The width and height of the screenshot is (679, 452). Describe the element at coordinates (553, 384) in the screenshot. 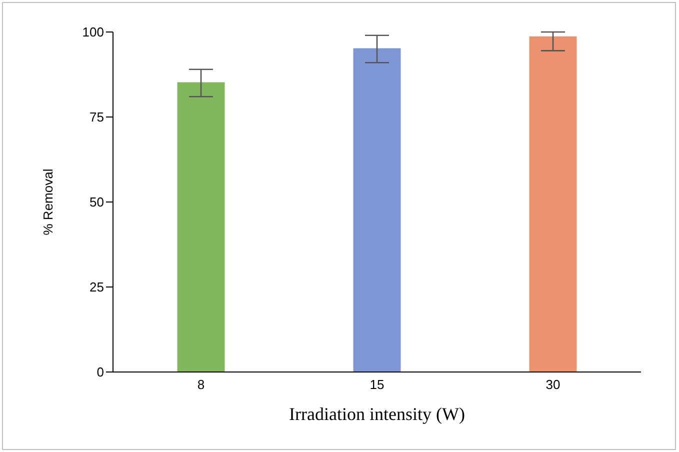

I see `x-tick-label: 30` at that location.